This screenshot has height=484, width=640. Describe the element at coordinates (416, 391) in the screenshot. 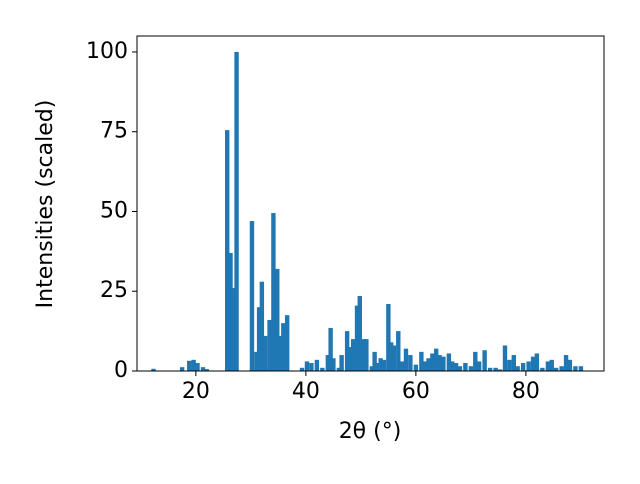

I see `x-tick-label: 60` at that location.